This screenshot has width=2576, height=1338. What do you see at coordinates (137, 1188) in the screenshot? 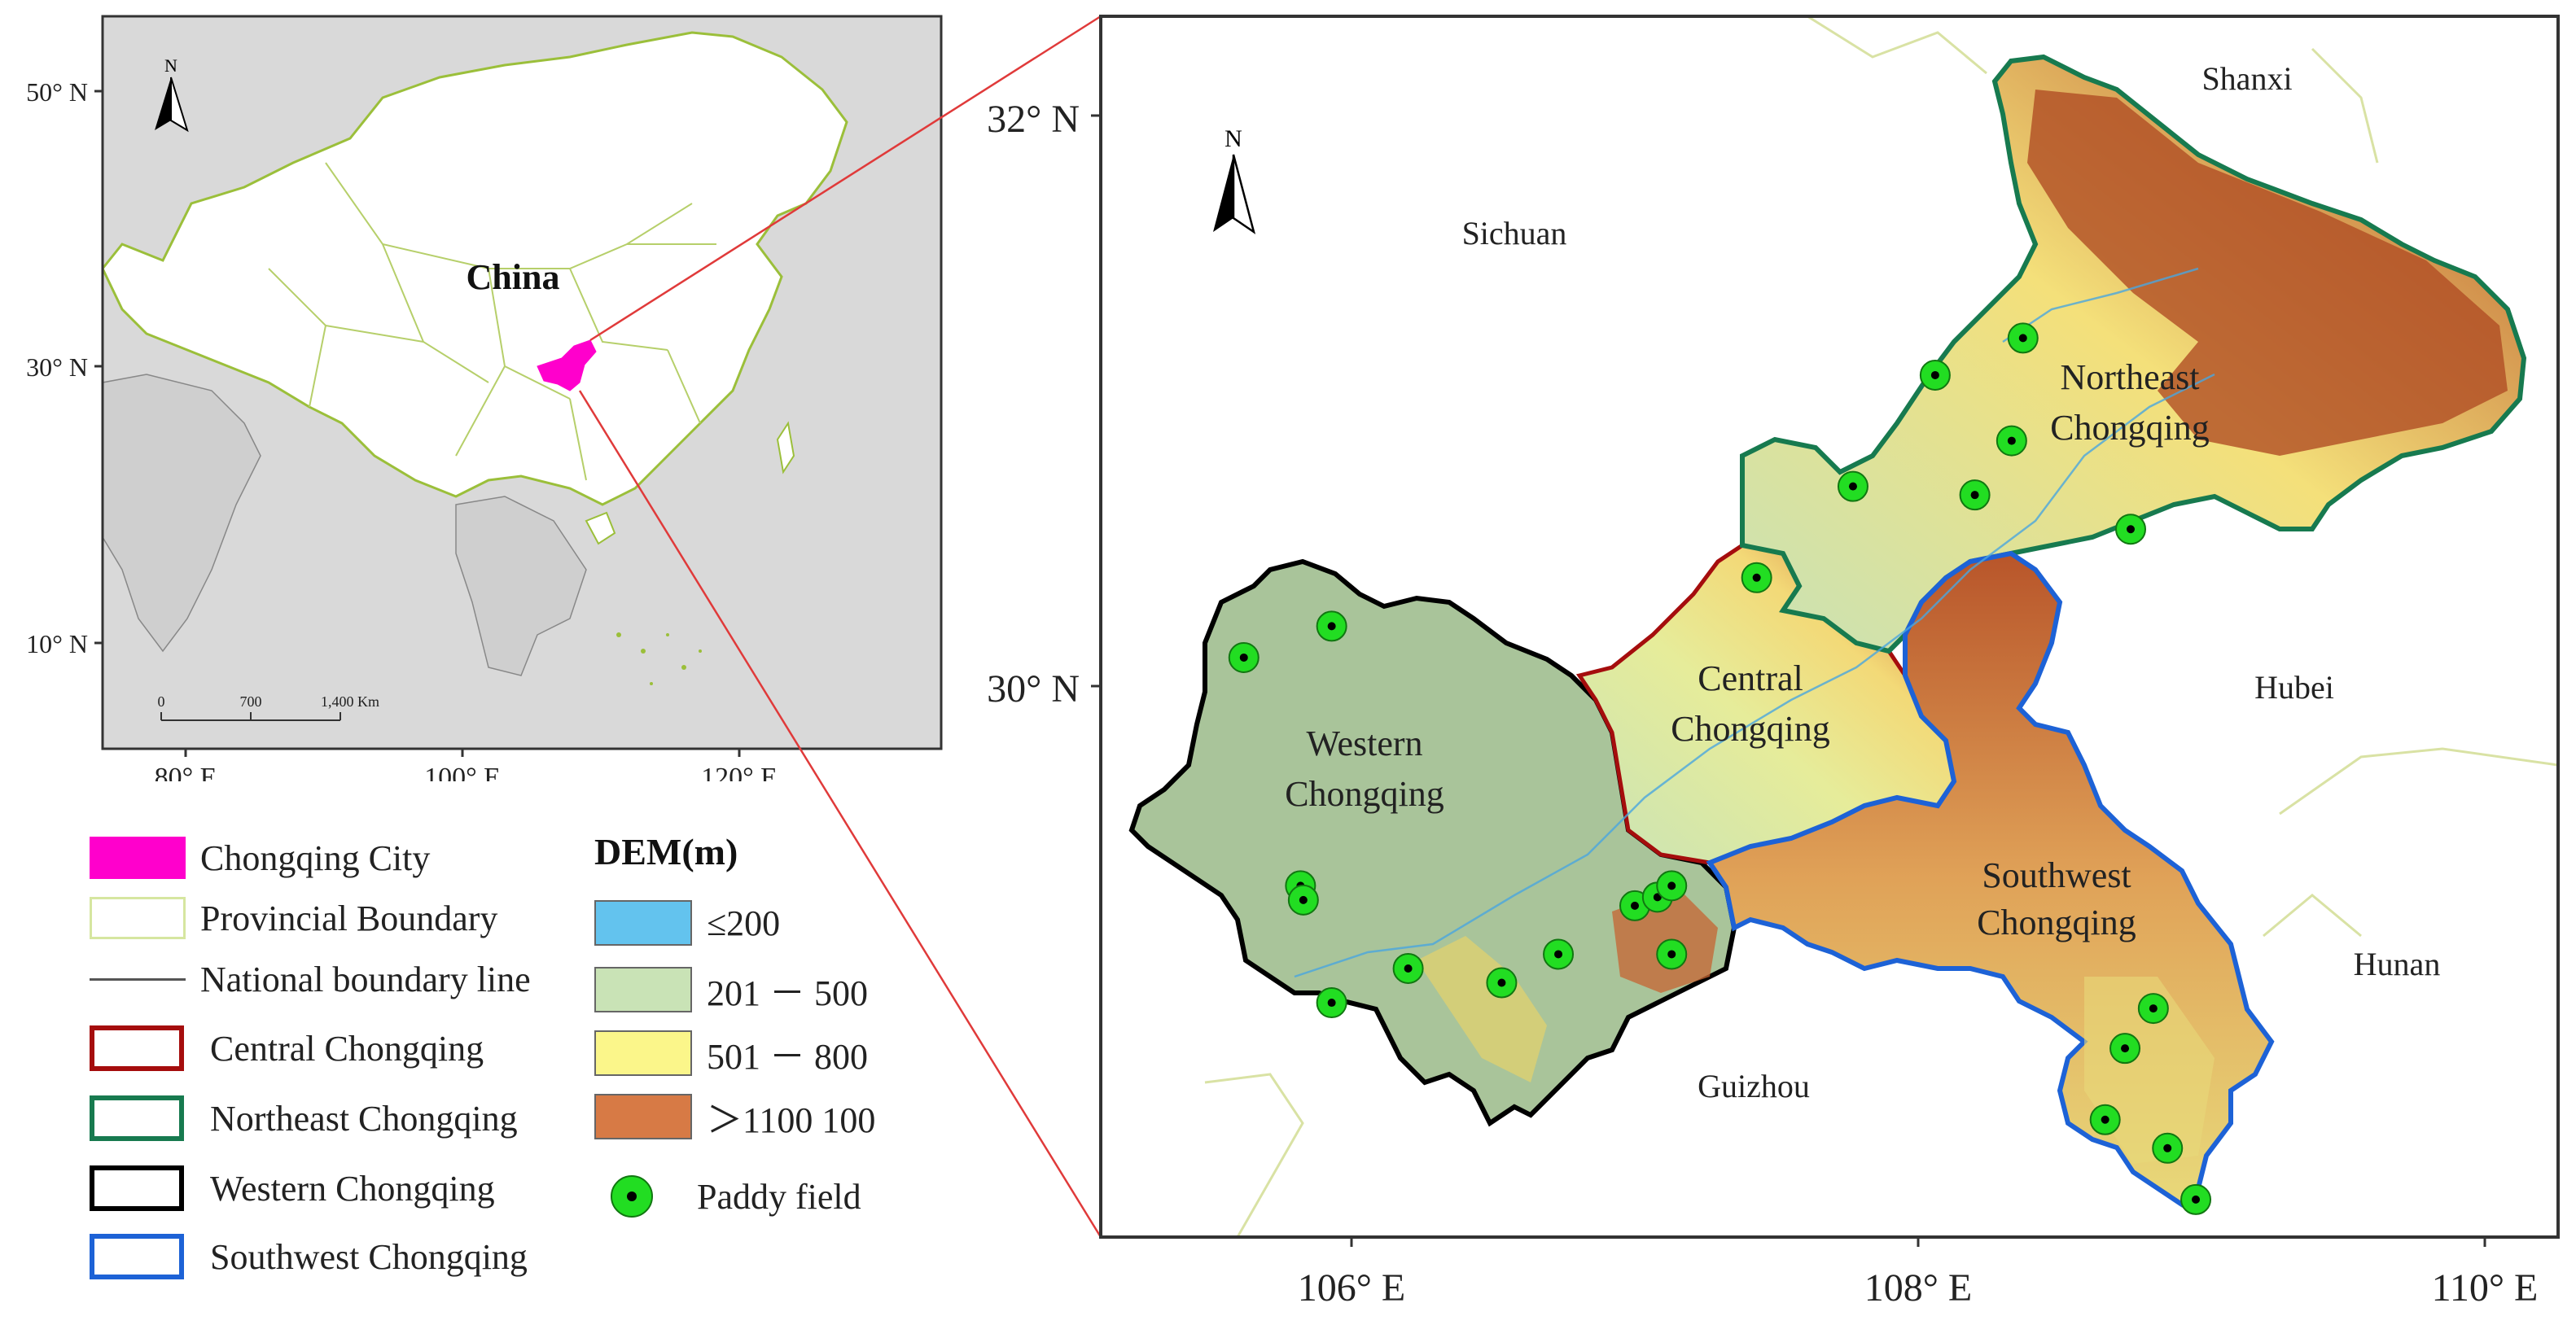
I see `legend-swatch-western-chongqing` at bounding box center [137, 1188].